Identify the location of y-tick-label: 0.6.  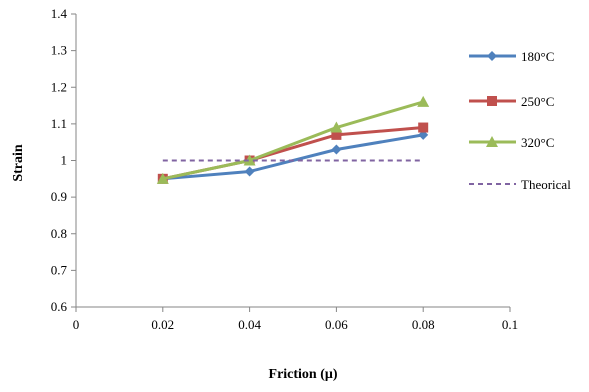
(59, 306).